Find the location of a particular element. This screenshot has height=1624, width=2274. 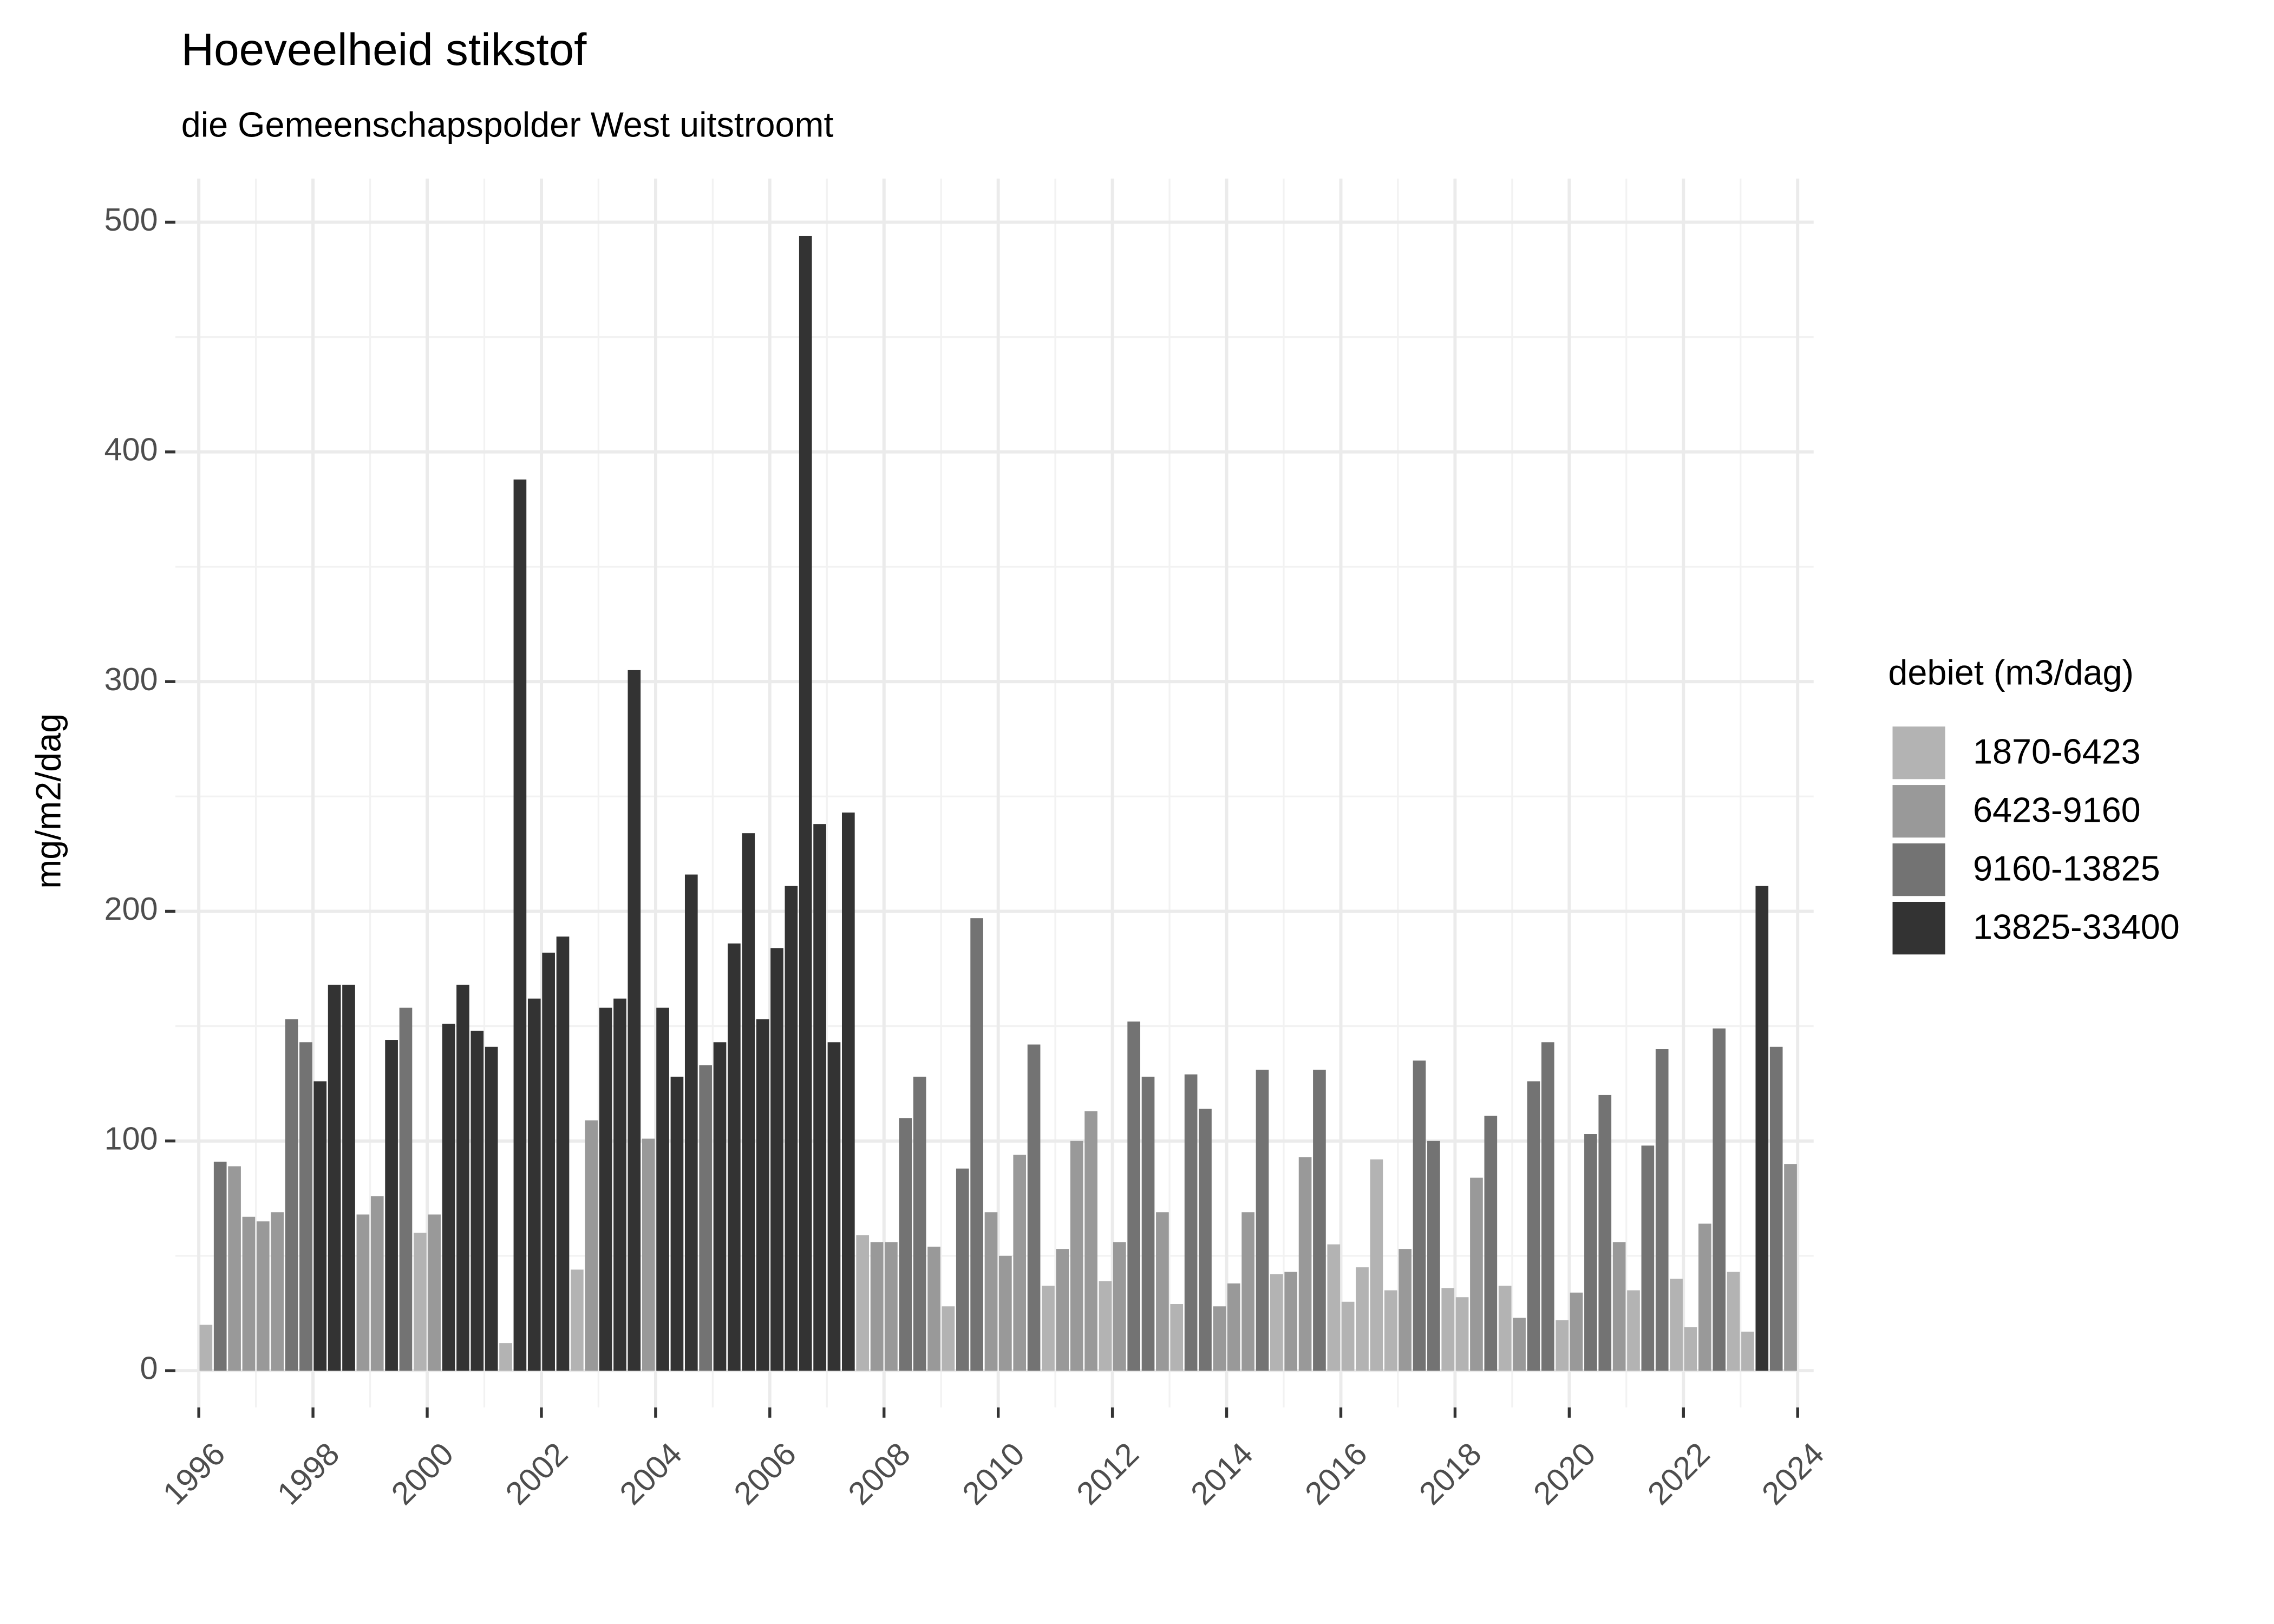

legend-label: 13825-33400 is located at coordinates (2076, 926).